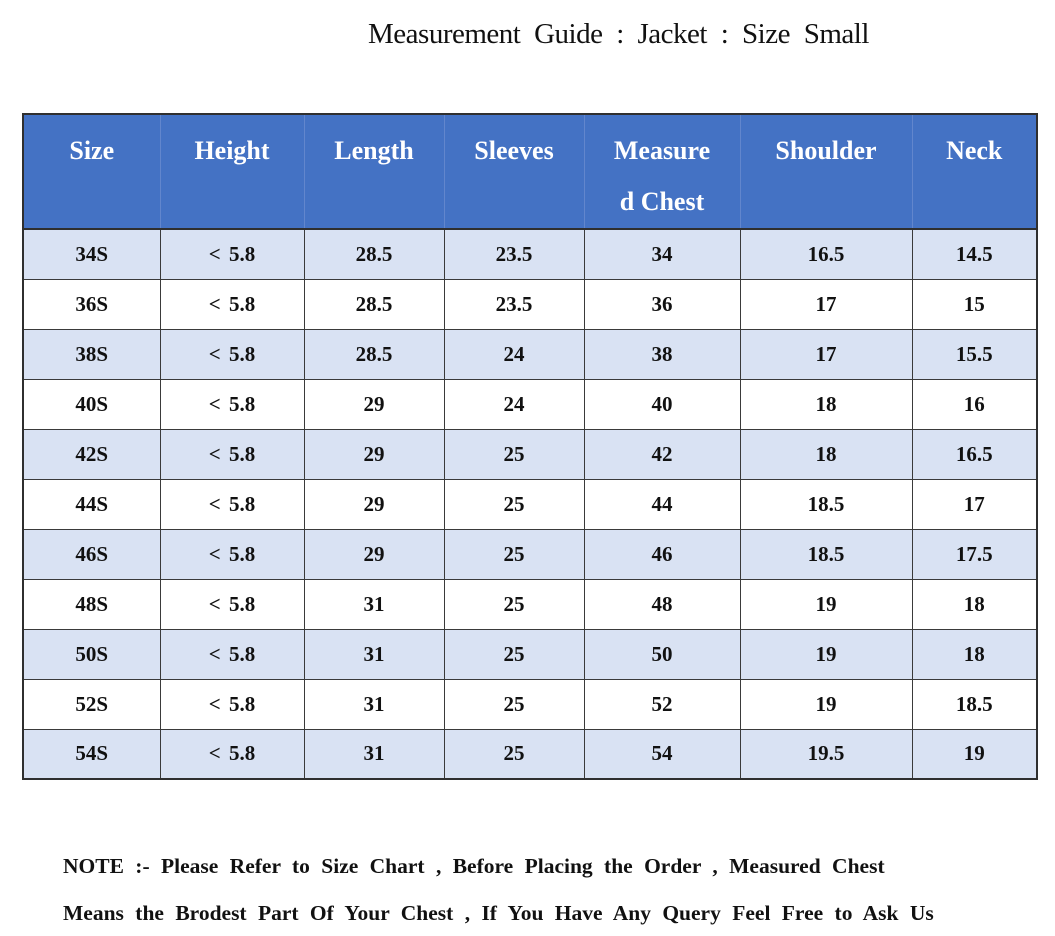  Describe the element at coordinates (91, 754) in the screenshot. I see `table-cell: 54S` at that location.